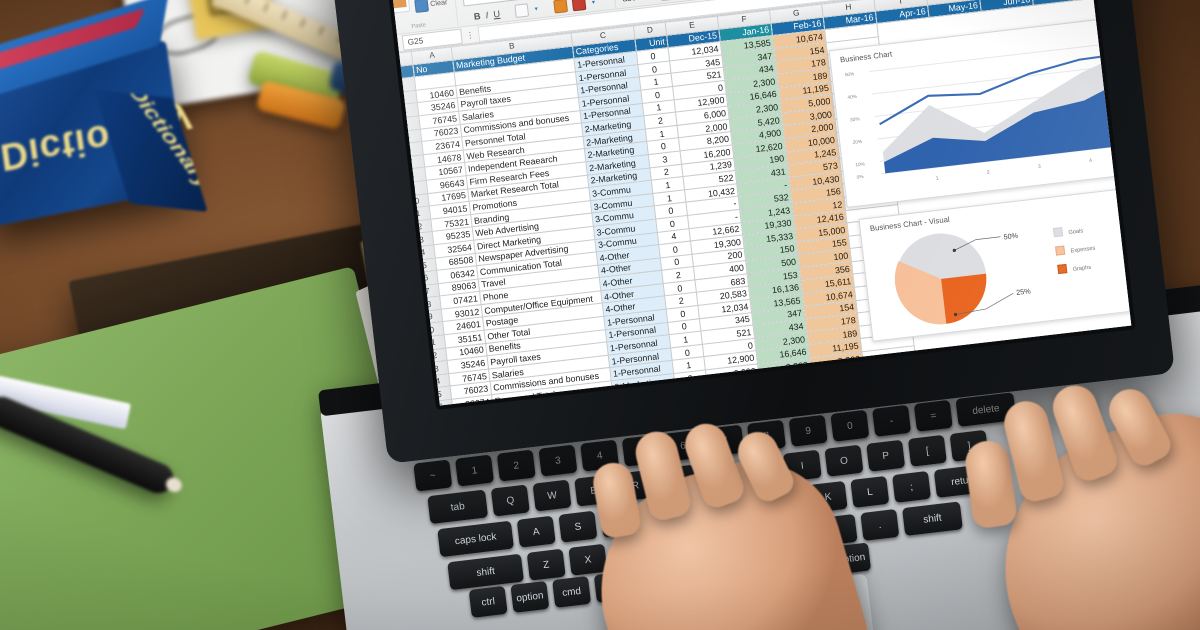 This screenshot has width=1200, height=630. Describe the element at coordinates (1076, 232) in the screenshot. I see `svg-text: Goals` at that location.